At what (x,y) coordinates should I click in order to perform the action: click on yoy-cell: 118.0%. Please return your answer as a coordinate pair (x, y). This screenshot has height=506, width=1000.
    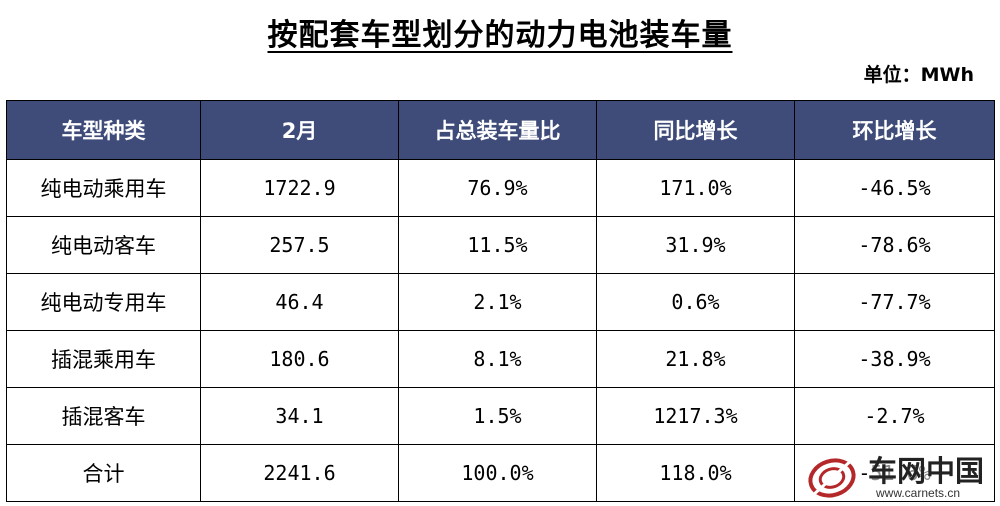
    Looking at the image, I should click on (695, 473).